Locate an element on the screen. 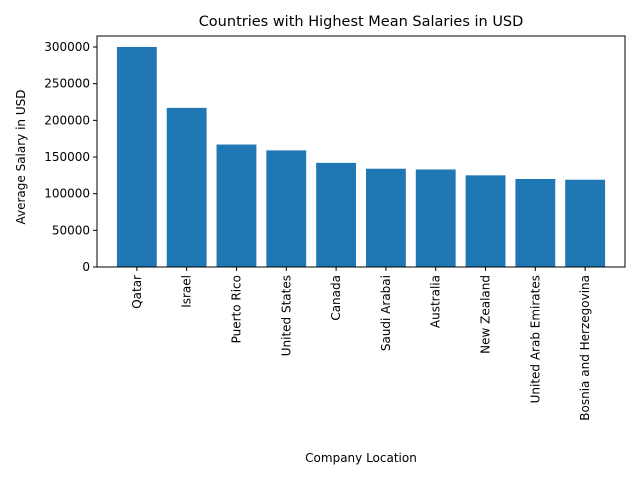 This screenshot has width=640, height=480. y-tick-label: 0 is located at coordinates (86, 267).